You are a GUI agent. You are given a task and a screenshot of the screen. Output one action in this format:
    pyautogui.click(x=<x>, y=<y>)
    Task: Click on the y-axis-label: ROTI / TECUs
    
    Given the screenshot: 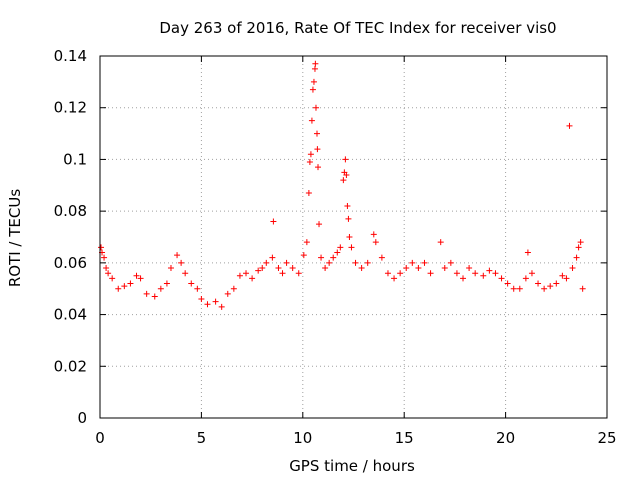 What is the action you would take?
    pyautogui.click(x=15, y=238)
    